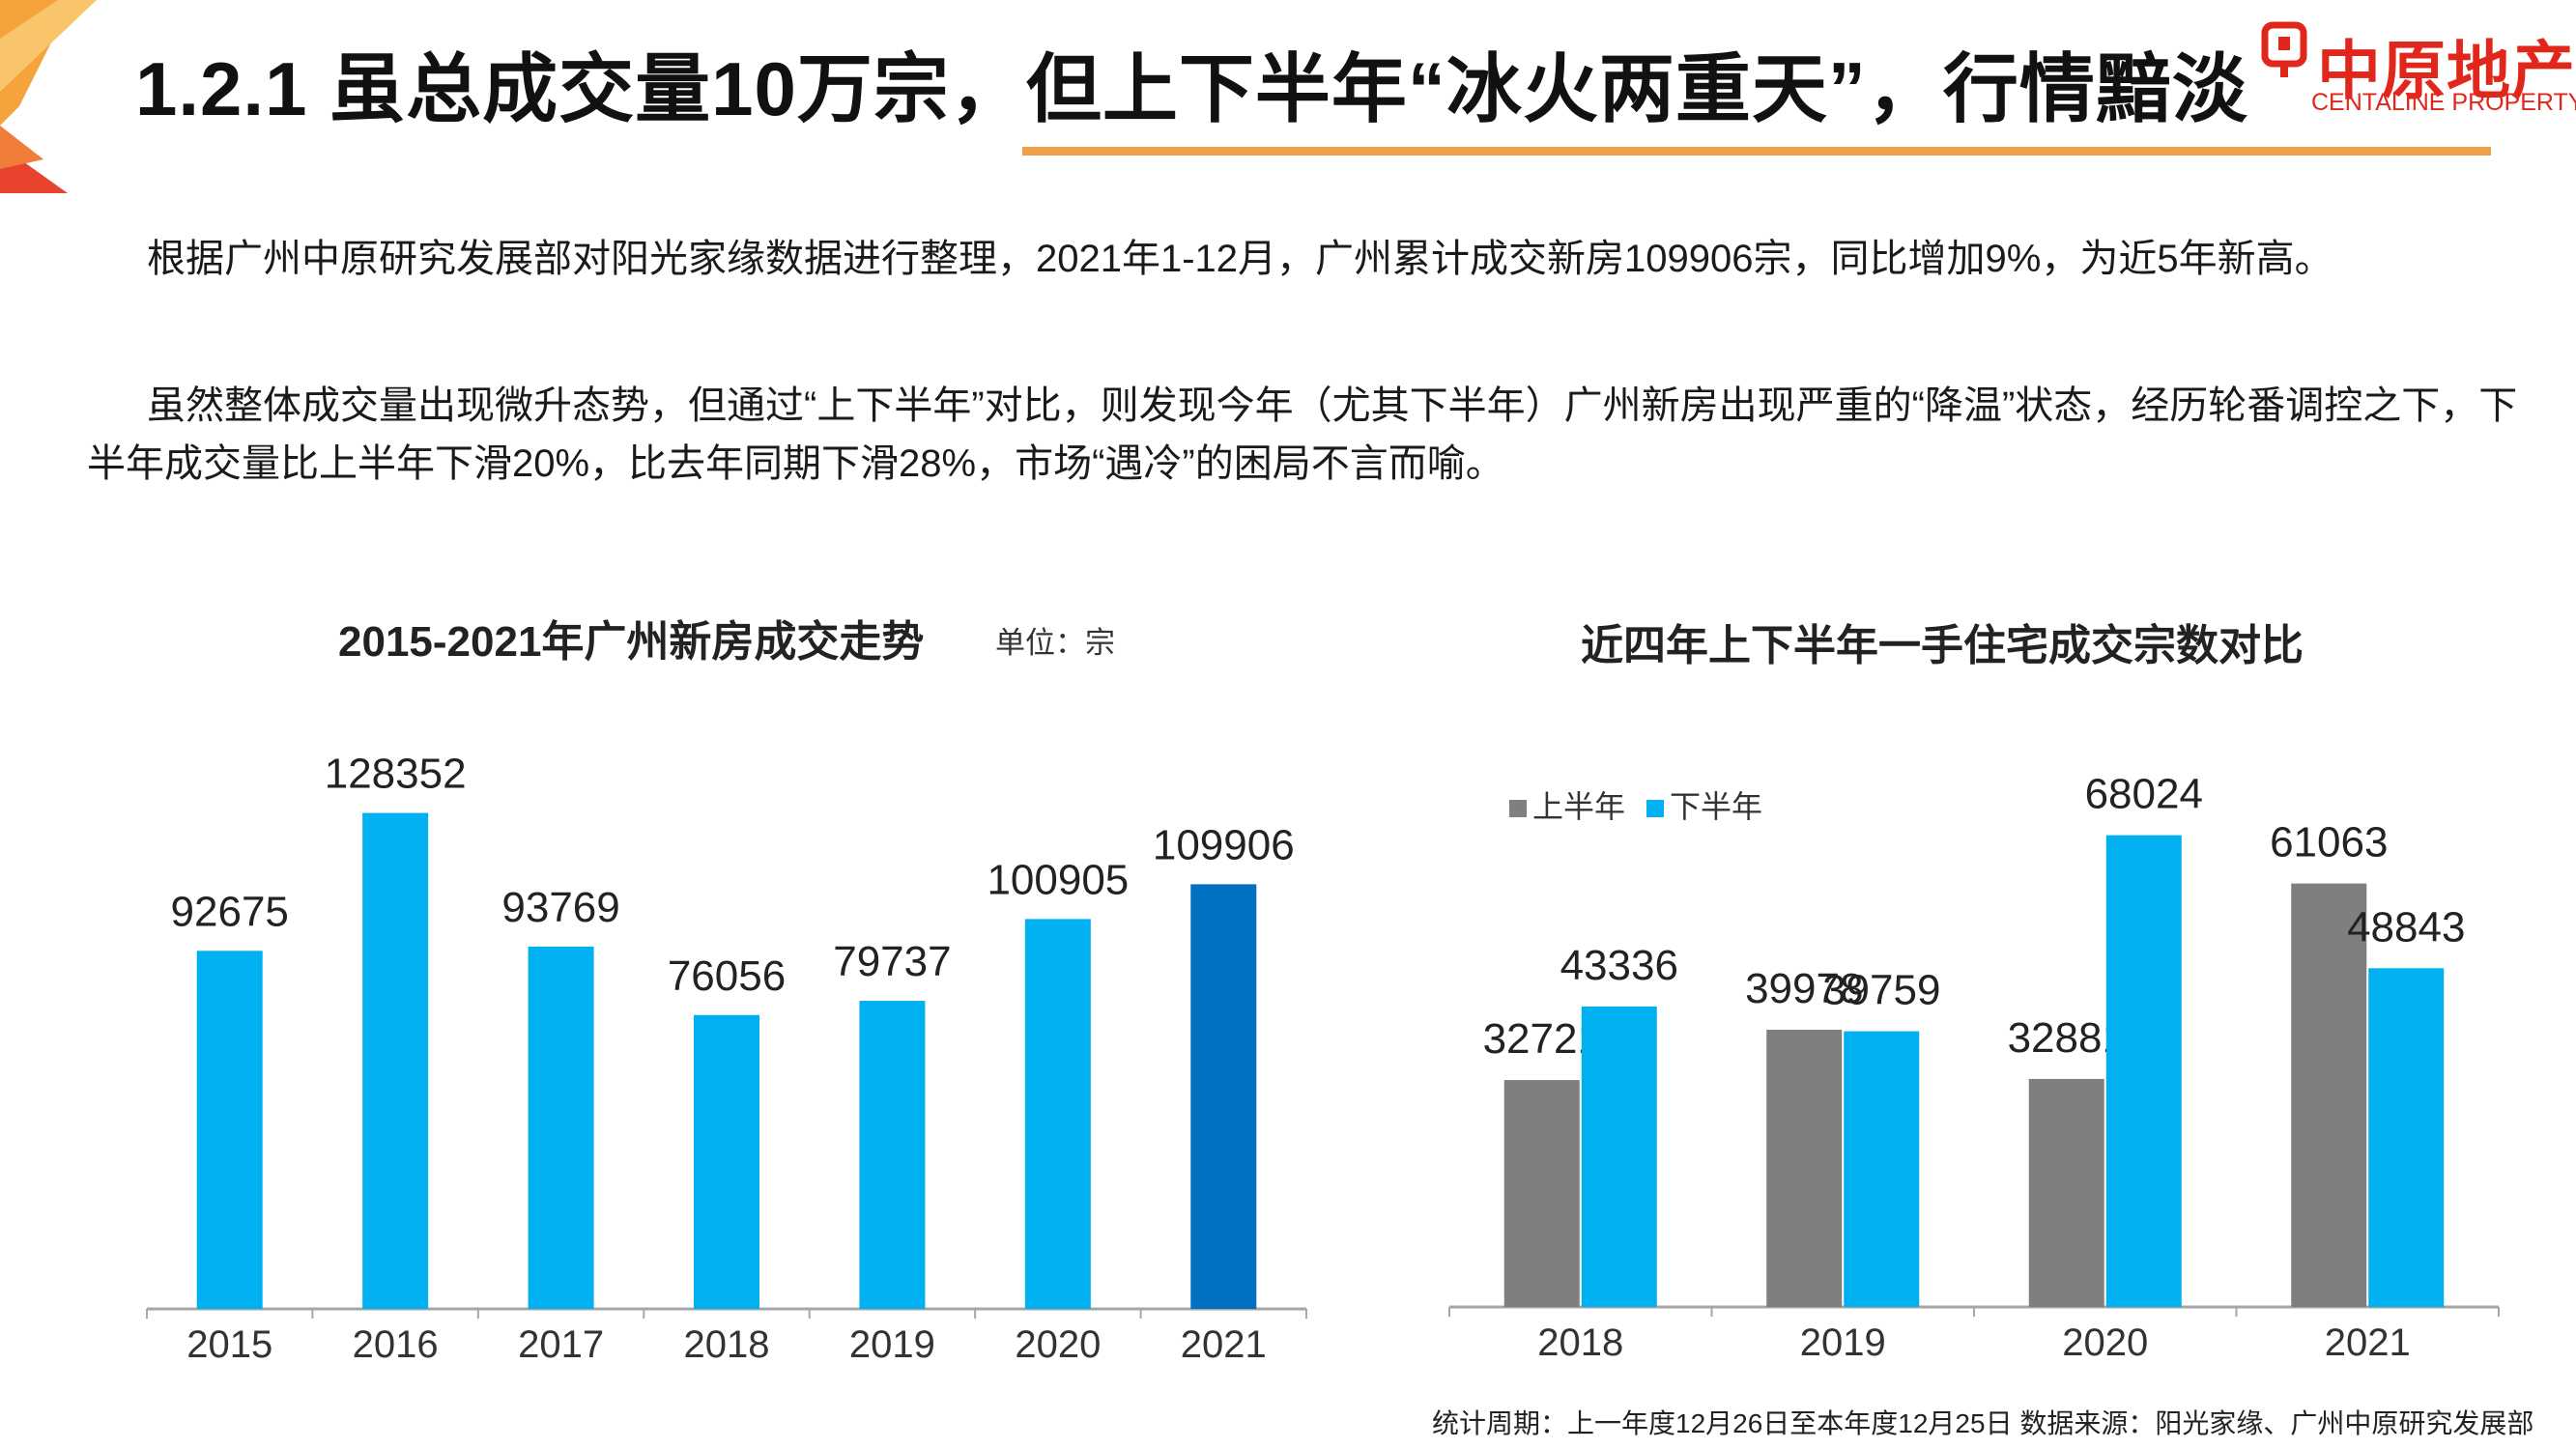 This screenshot has width=2576, height=1449. Describe the element at coordinates (396, 1344) in the screenshot. I see `chart1-tick-2016: 2016` at that location.